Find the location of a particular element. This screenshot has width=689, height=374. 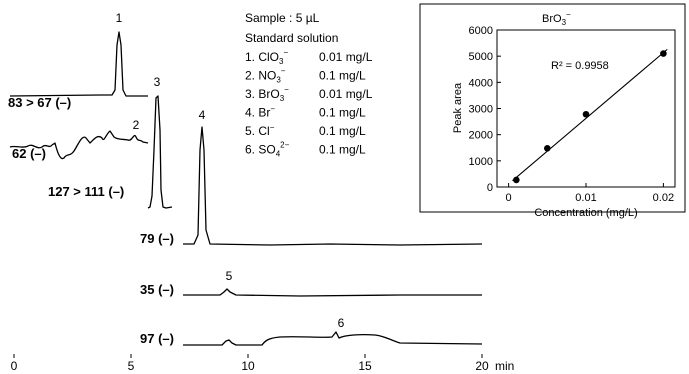

r-squared-label: R² = 0.9958 is located at coordinates (580, 66).